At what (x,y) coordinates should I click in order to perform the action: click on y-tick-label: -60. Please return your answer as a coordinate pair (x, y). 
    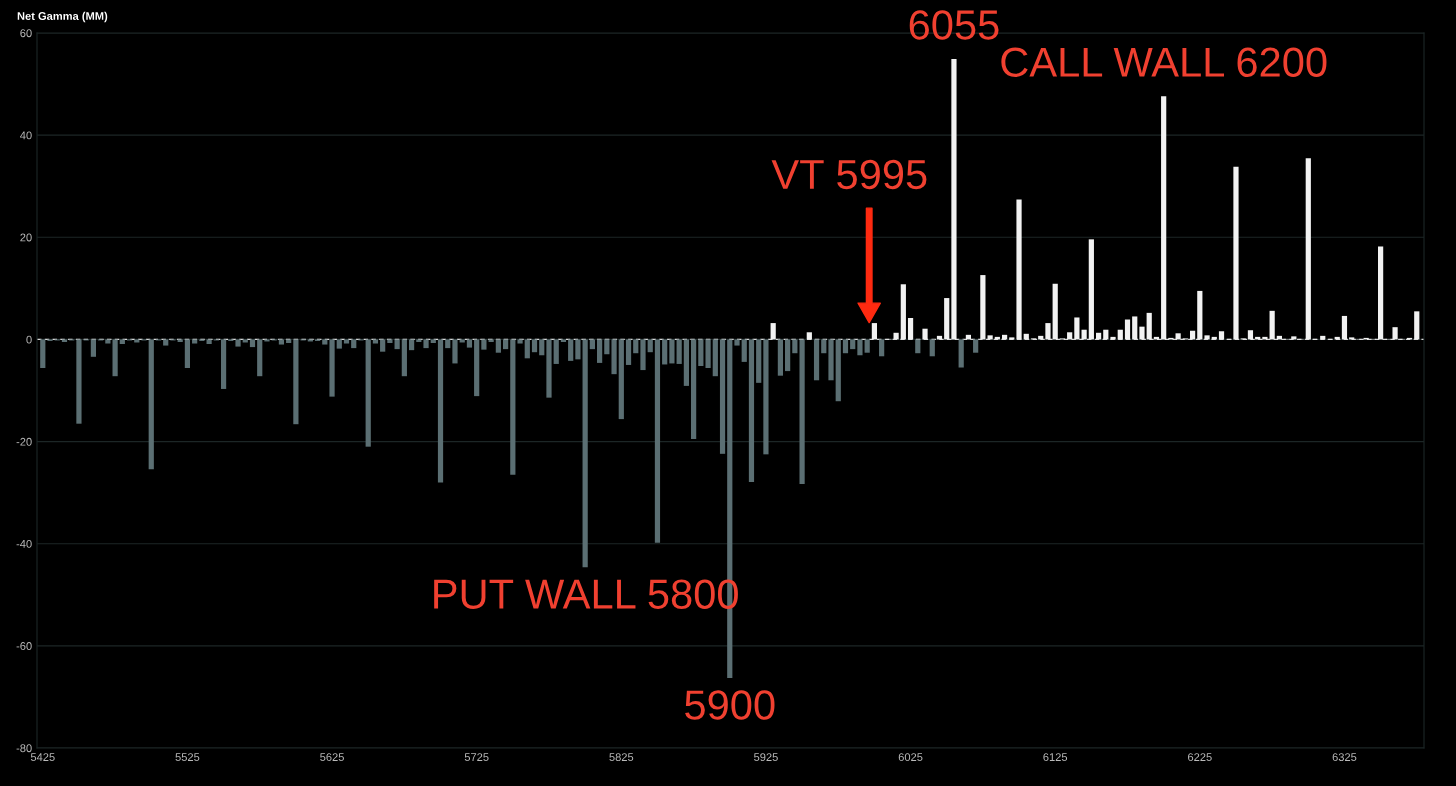
    Looking at the image, I should click on (24, 646).